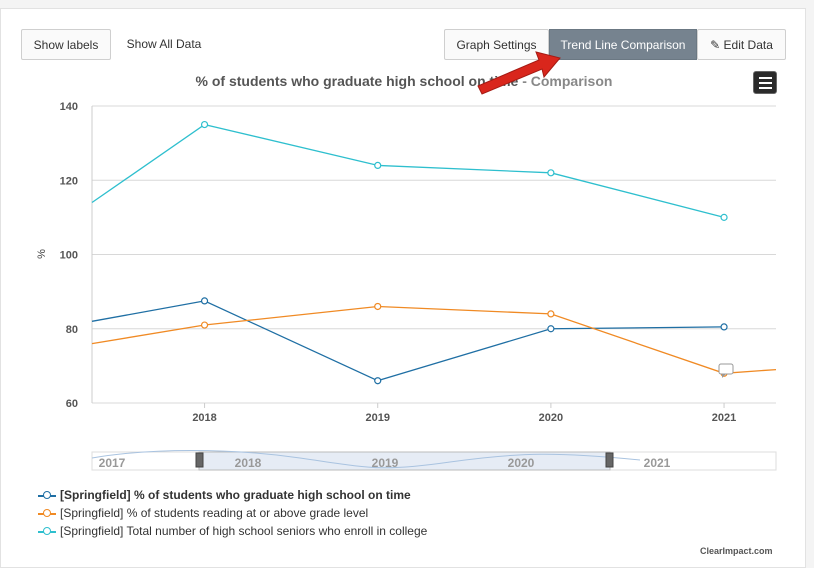 This screenshot has height=568, width=814. Describe the element at coordinates (385, 463) in the screenshot. I see `navigator-label: 2019` at that location.